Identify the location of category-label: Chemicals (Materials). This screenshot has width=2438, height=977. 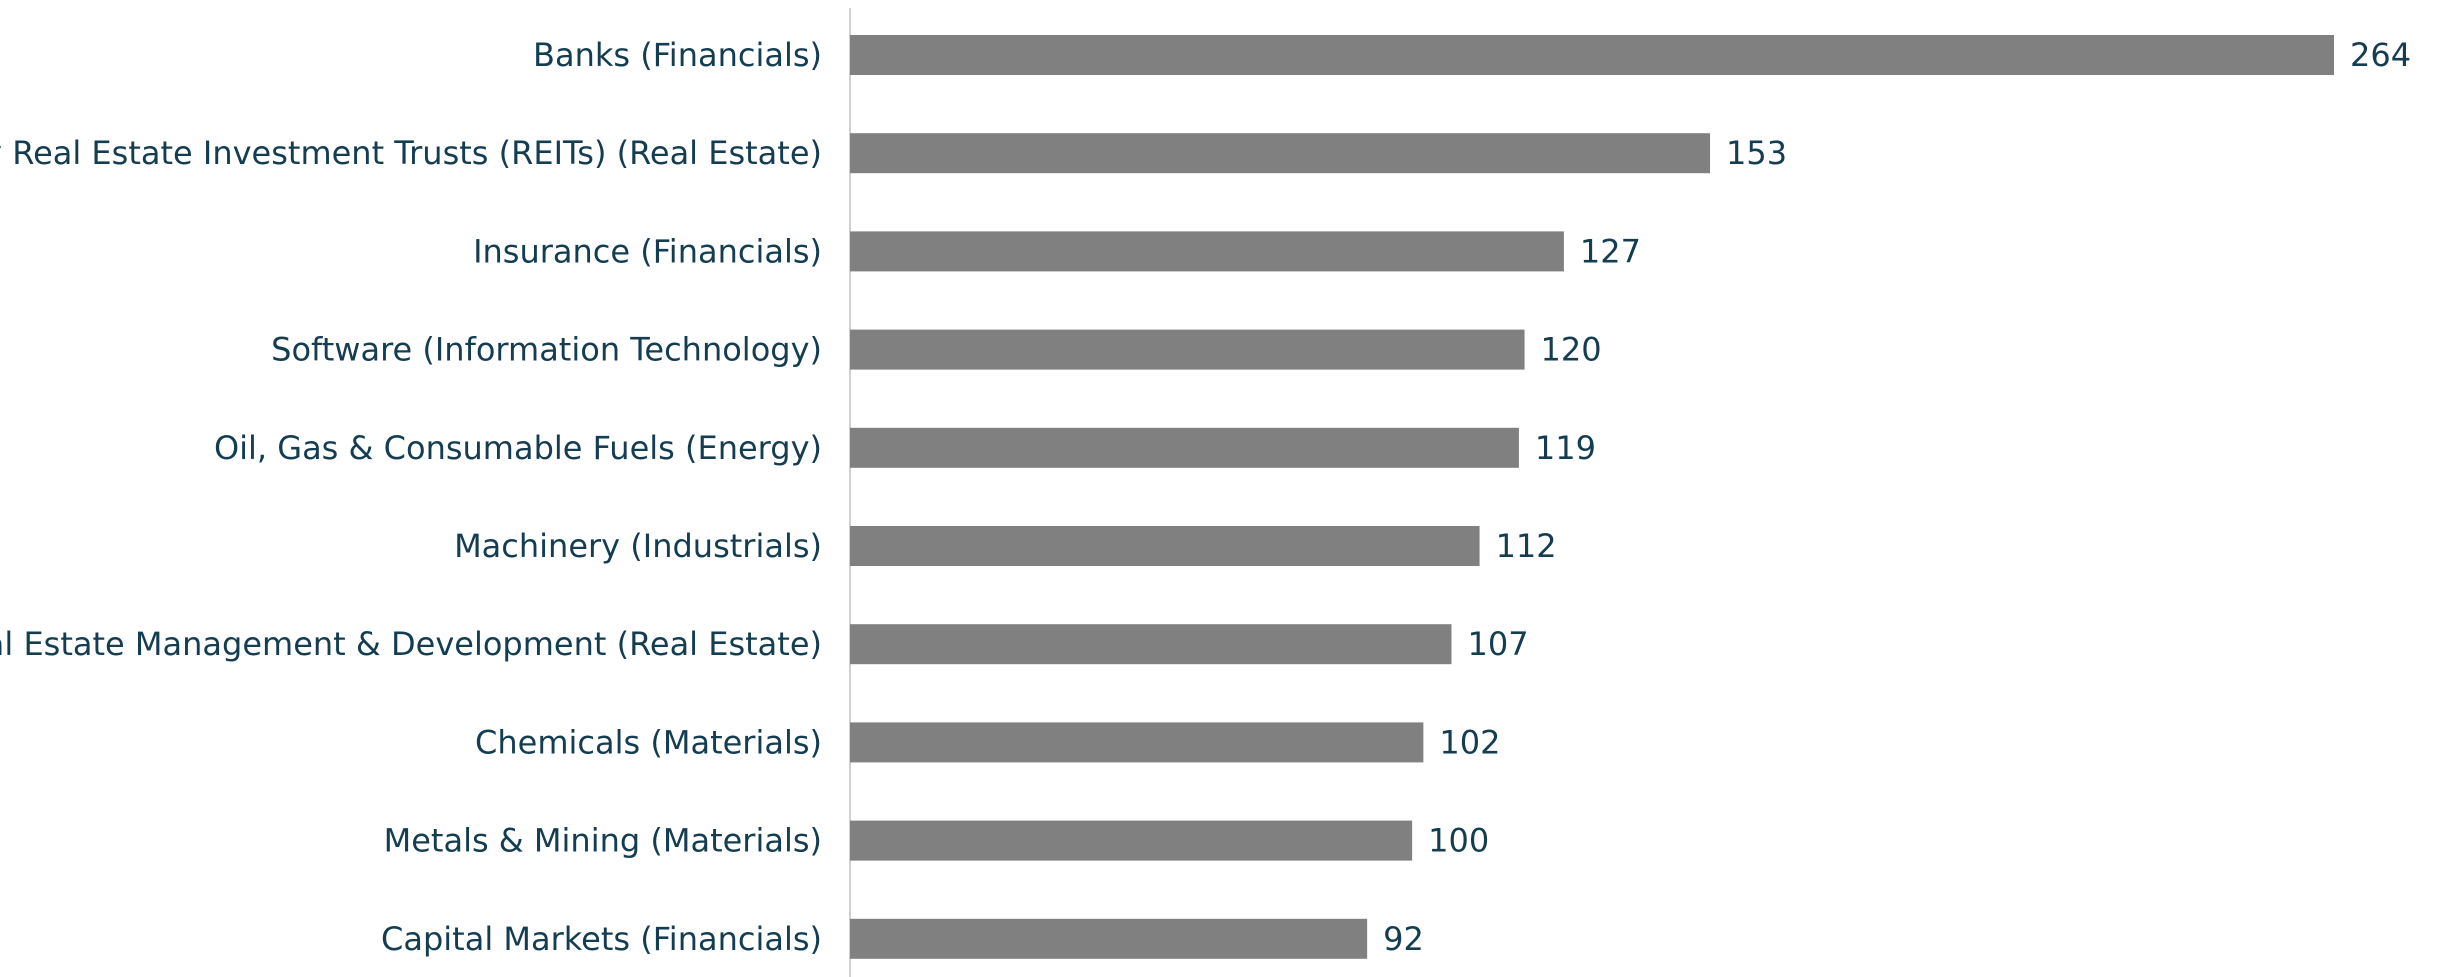
(648, 742).